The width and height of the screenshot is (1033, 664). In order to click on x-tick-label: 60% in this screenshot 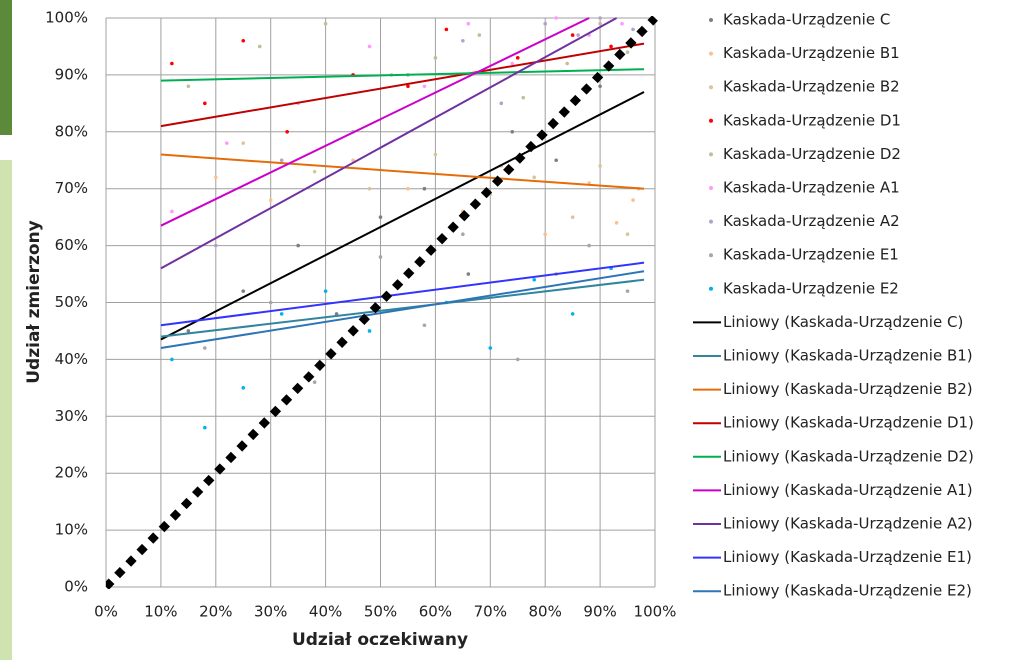, I will do `click(435, 612)`.